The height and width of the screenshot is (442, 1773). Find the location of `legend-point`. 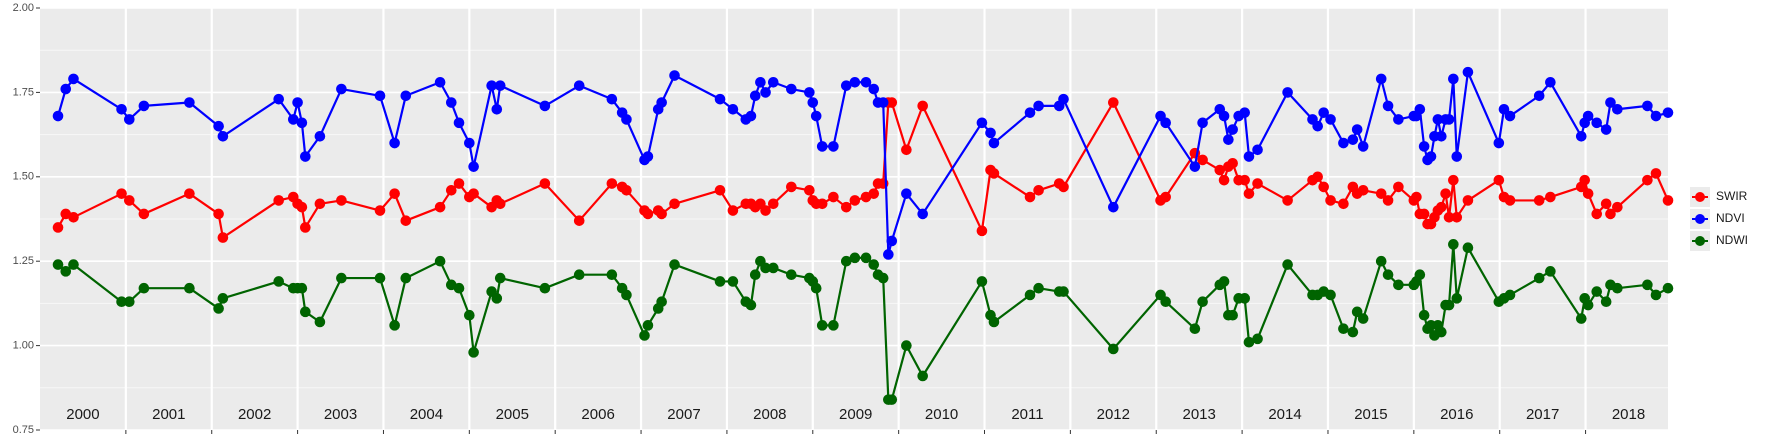

legend-point is located at coordinates (1700, 241).